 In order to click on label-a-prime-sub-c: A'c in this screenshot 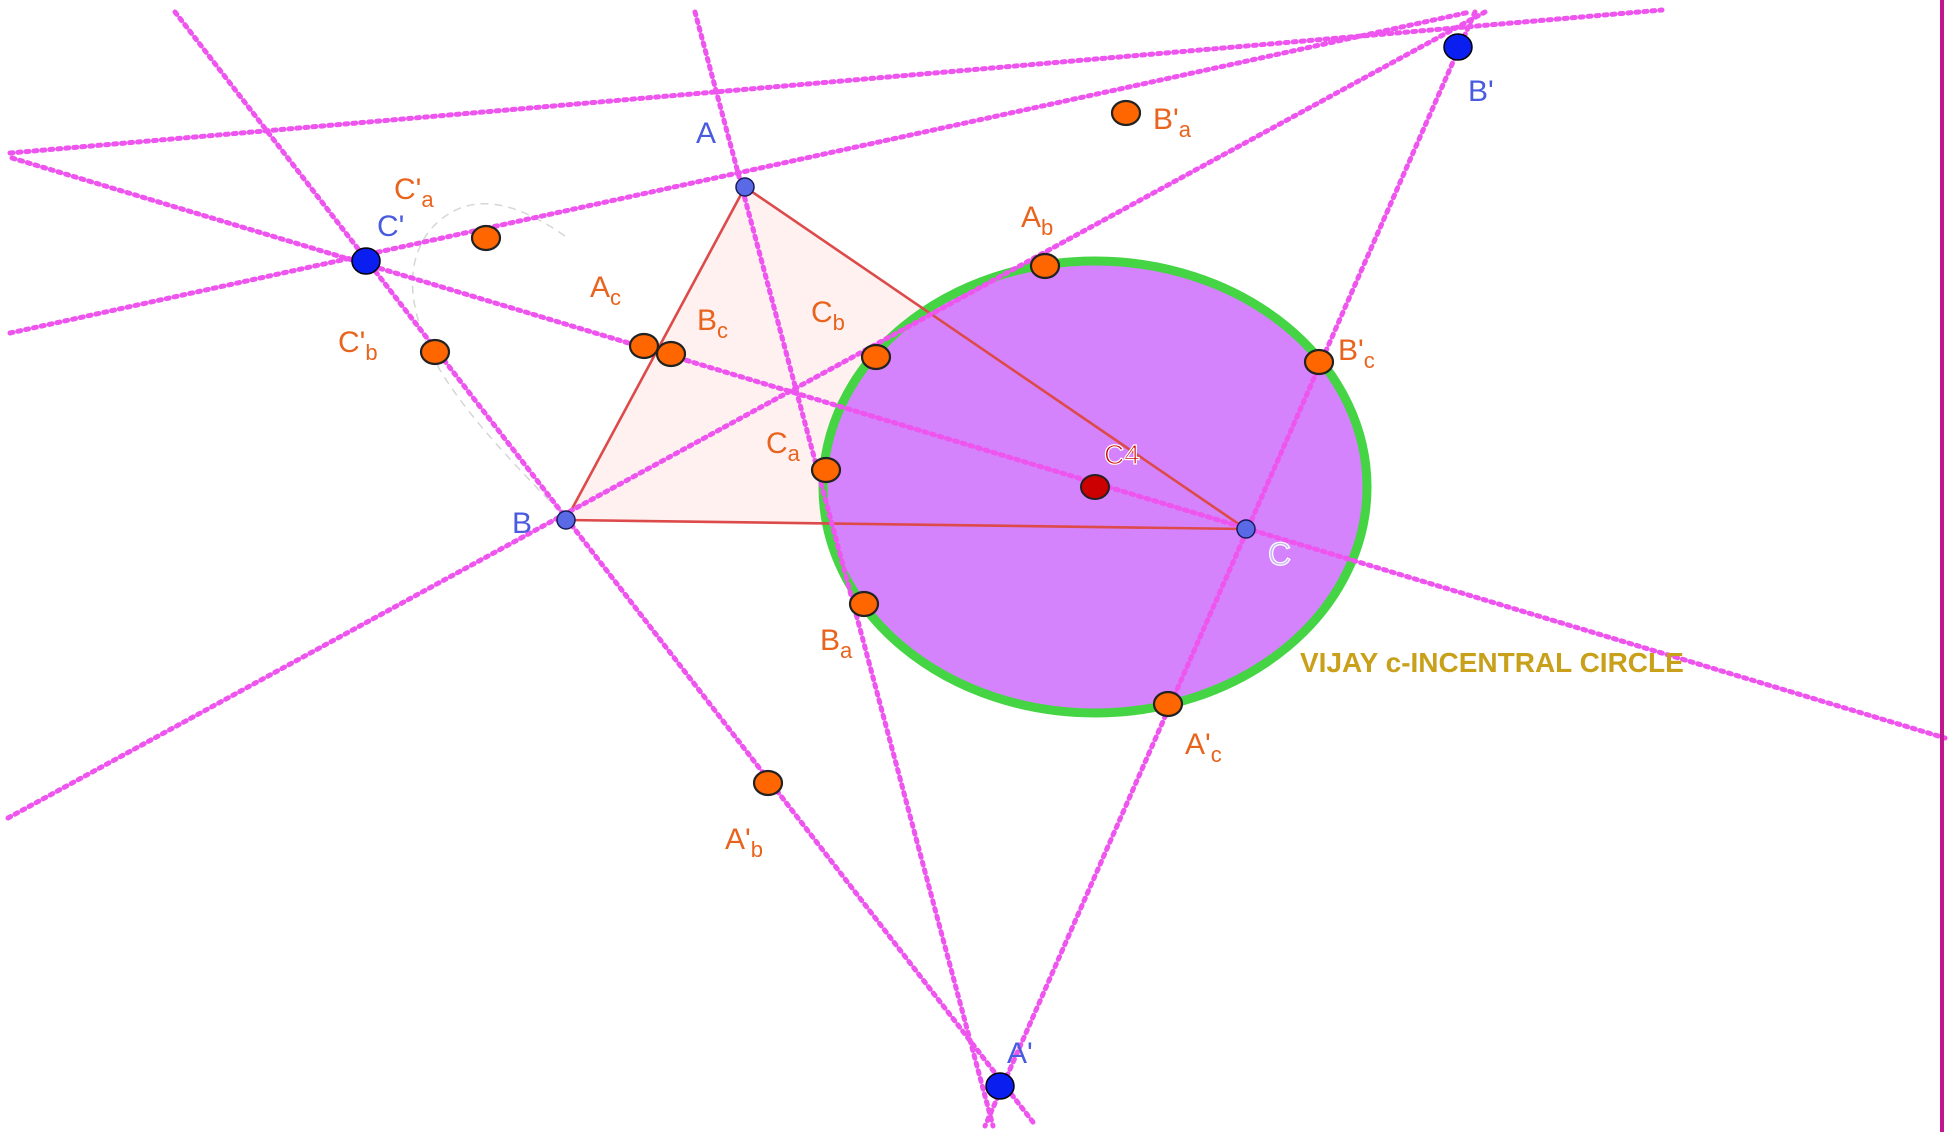, I will do `click(1203, 747)`.